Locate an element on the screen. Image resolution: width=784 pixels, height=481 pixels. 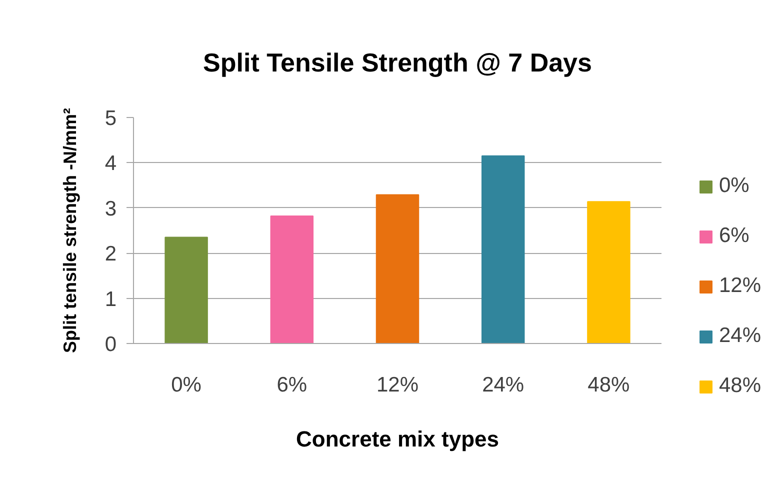
legend-label: 6% is located at coordinates (734, 236).